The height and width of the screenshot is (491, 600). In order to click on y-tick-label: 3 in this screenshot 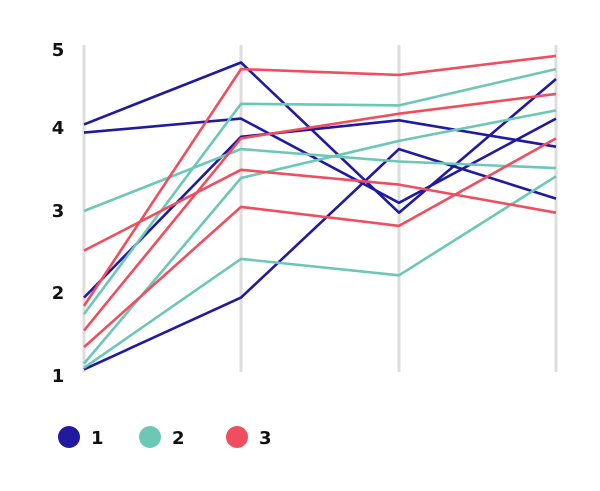, I will do `click(58, 211)`.